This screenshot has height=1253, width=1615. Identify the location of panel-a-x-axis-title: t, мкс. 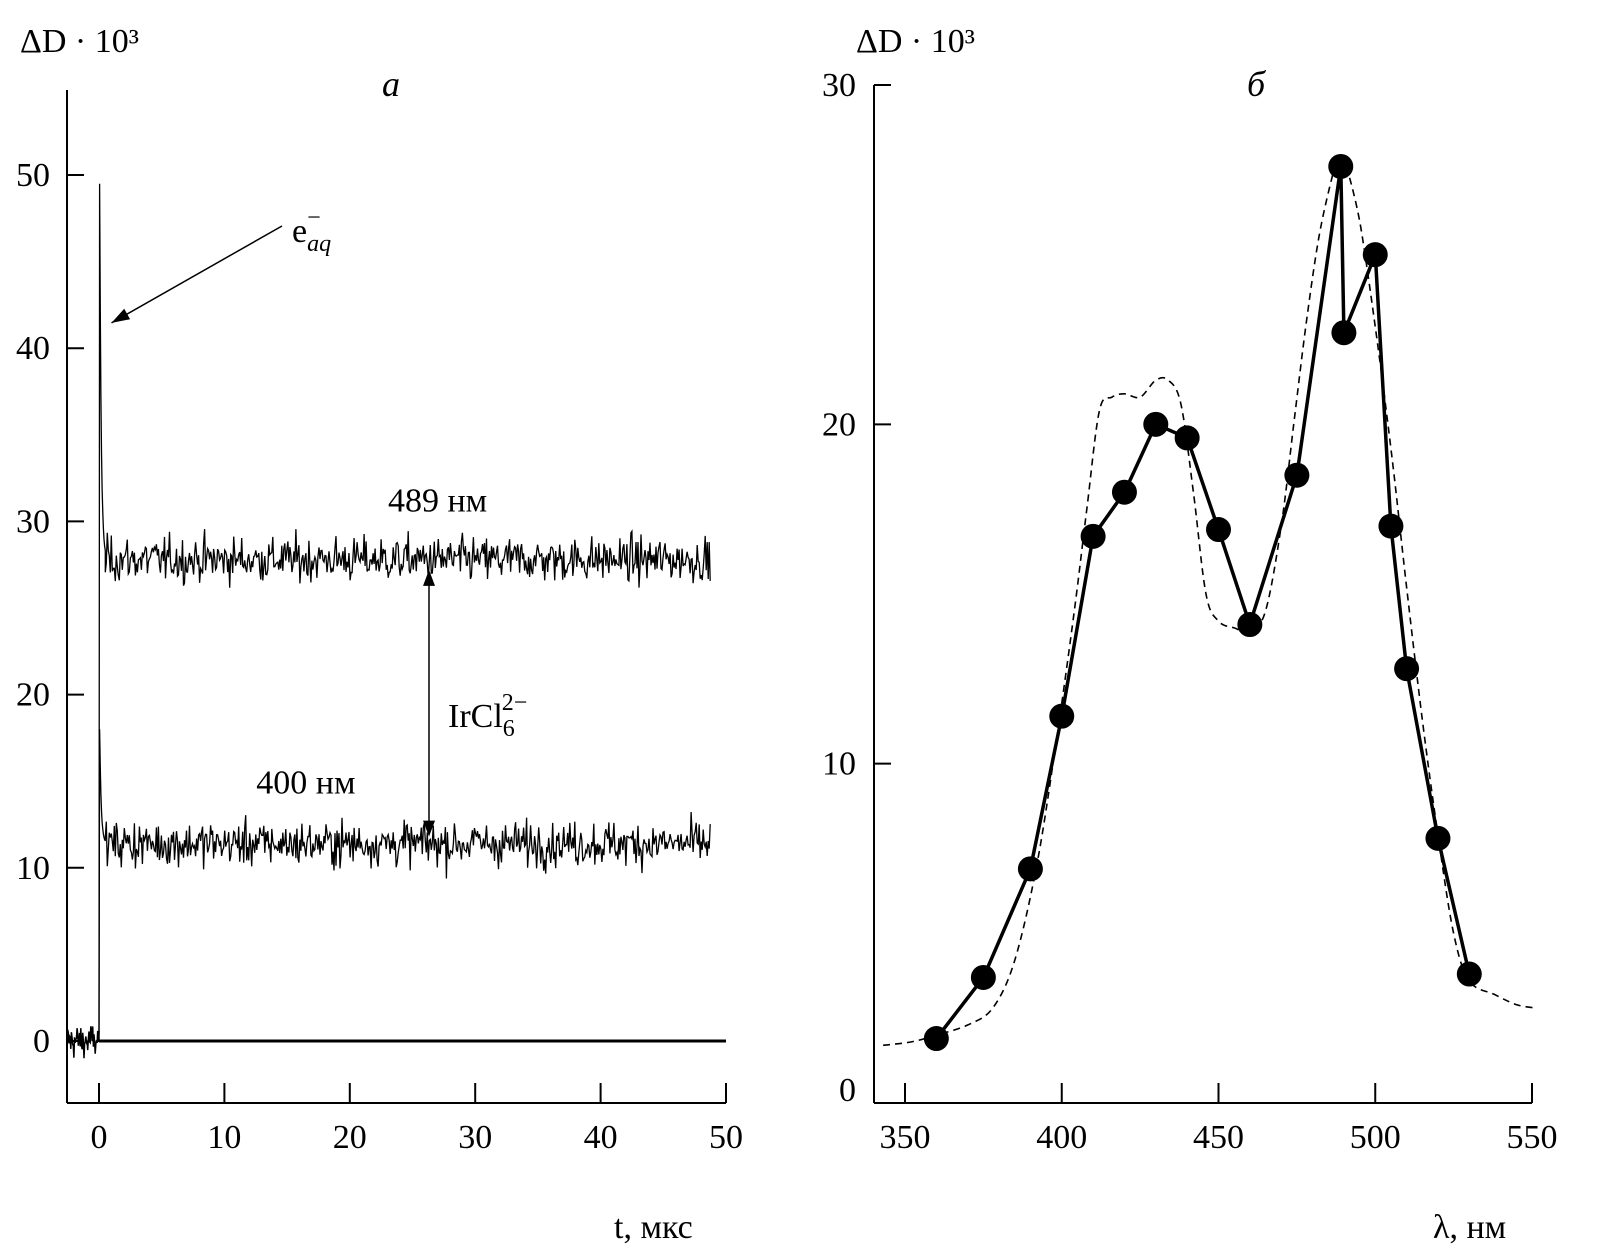
(653, 1227).